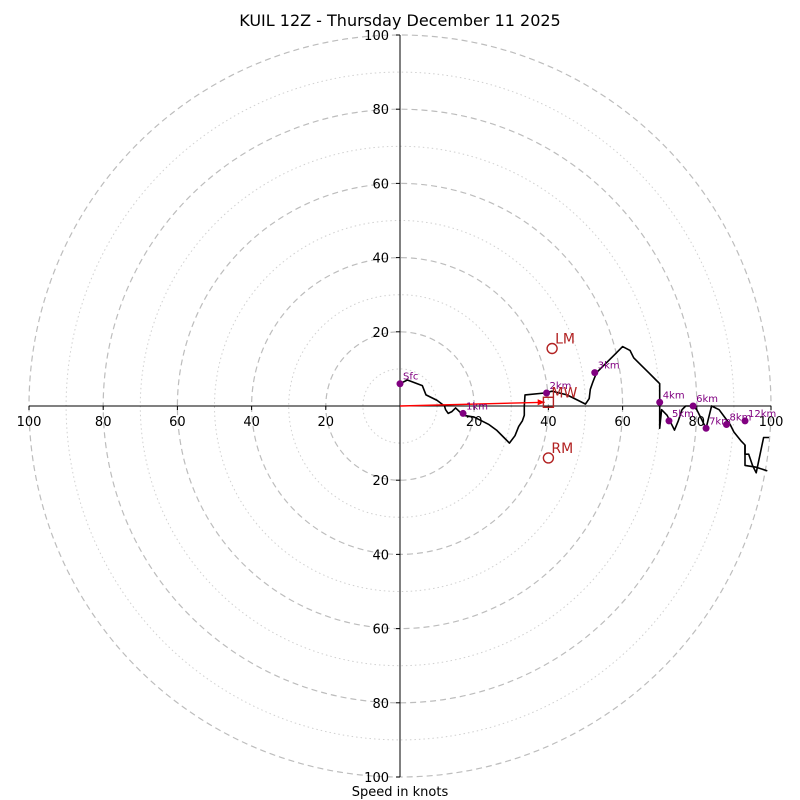 This screenshot has width=800, height=800. Describe the element at coordinates (745, 421) in the screenshot. I see `height-point-12km` at that location.